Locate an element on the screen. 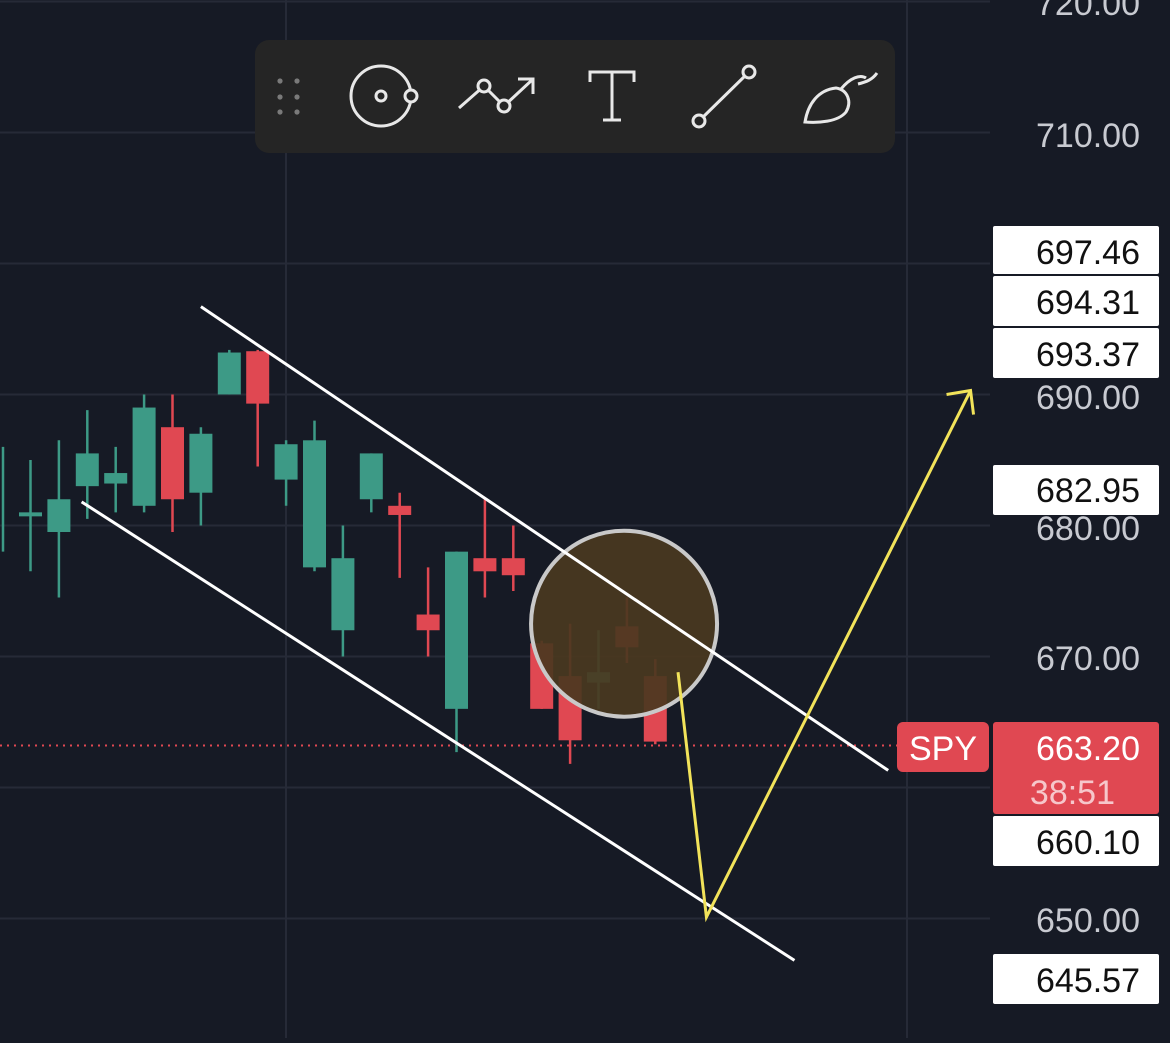  y-tick-label: 680.00 is located at coordinates (1088, 529).